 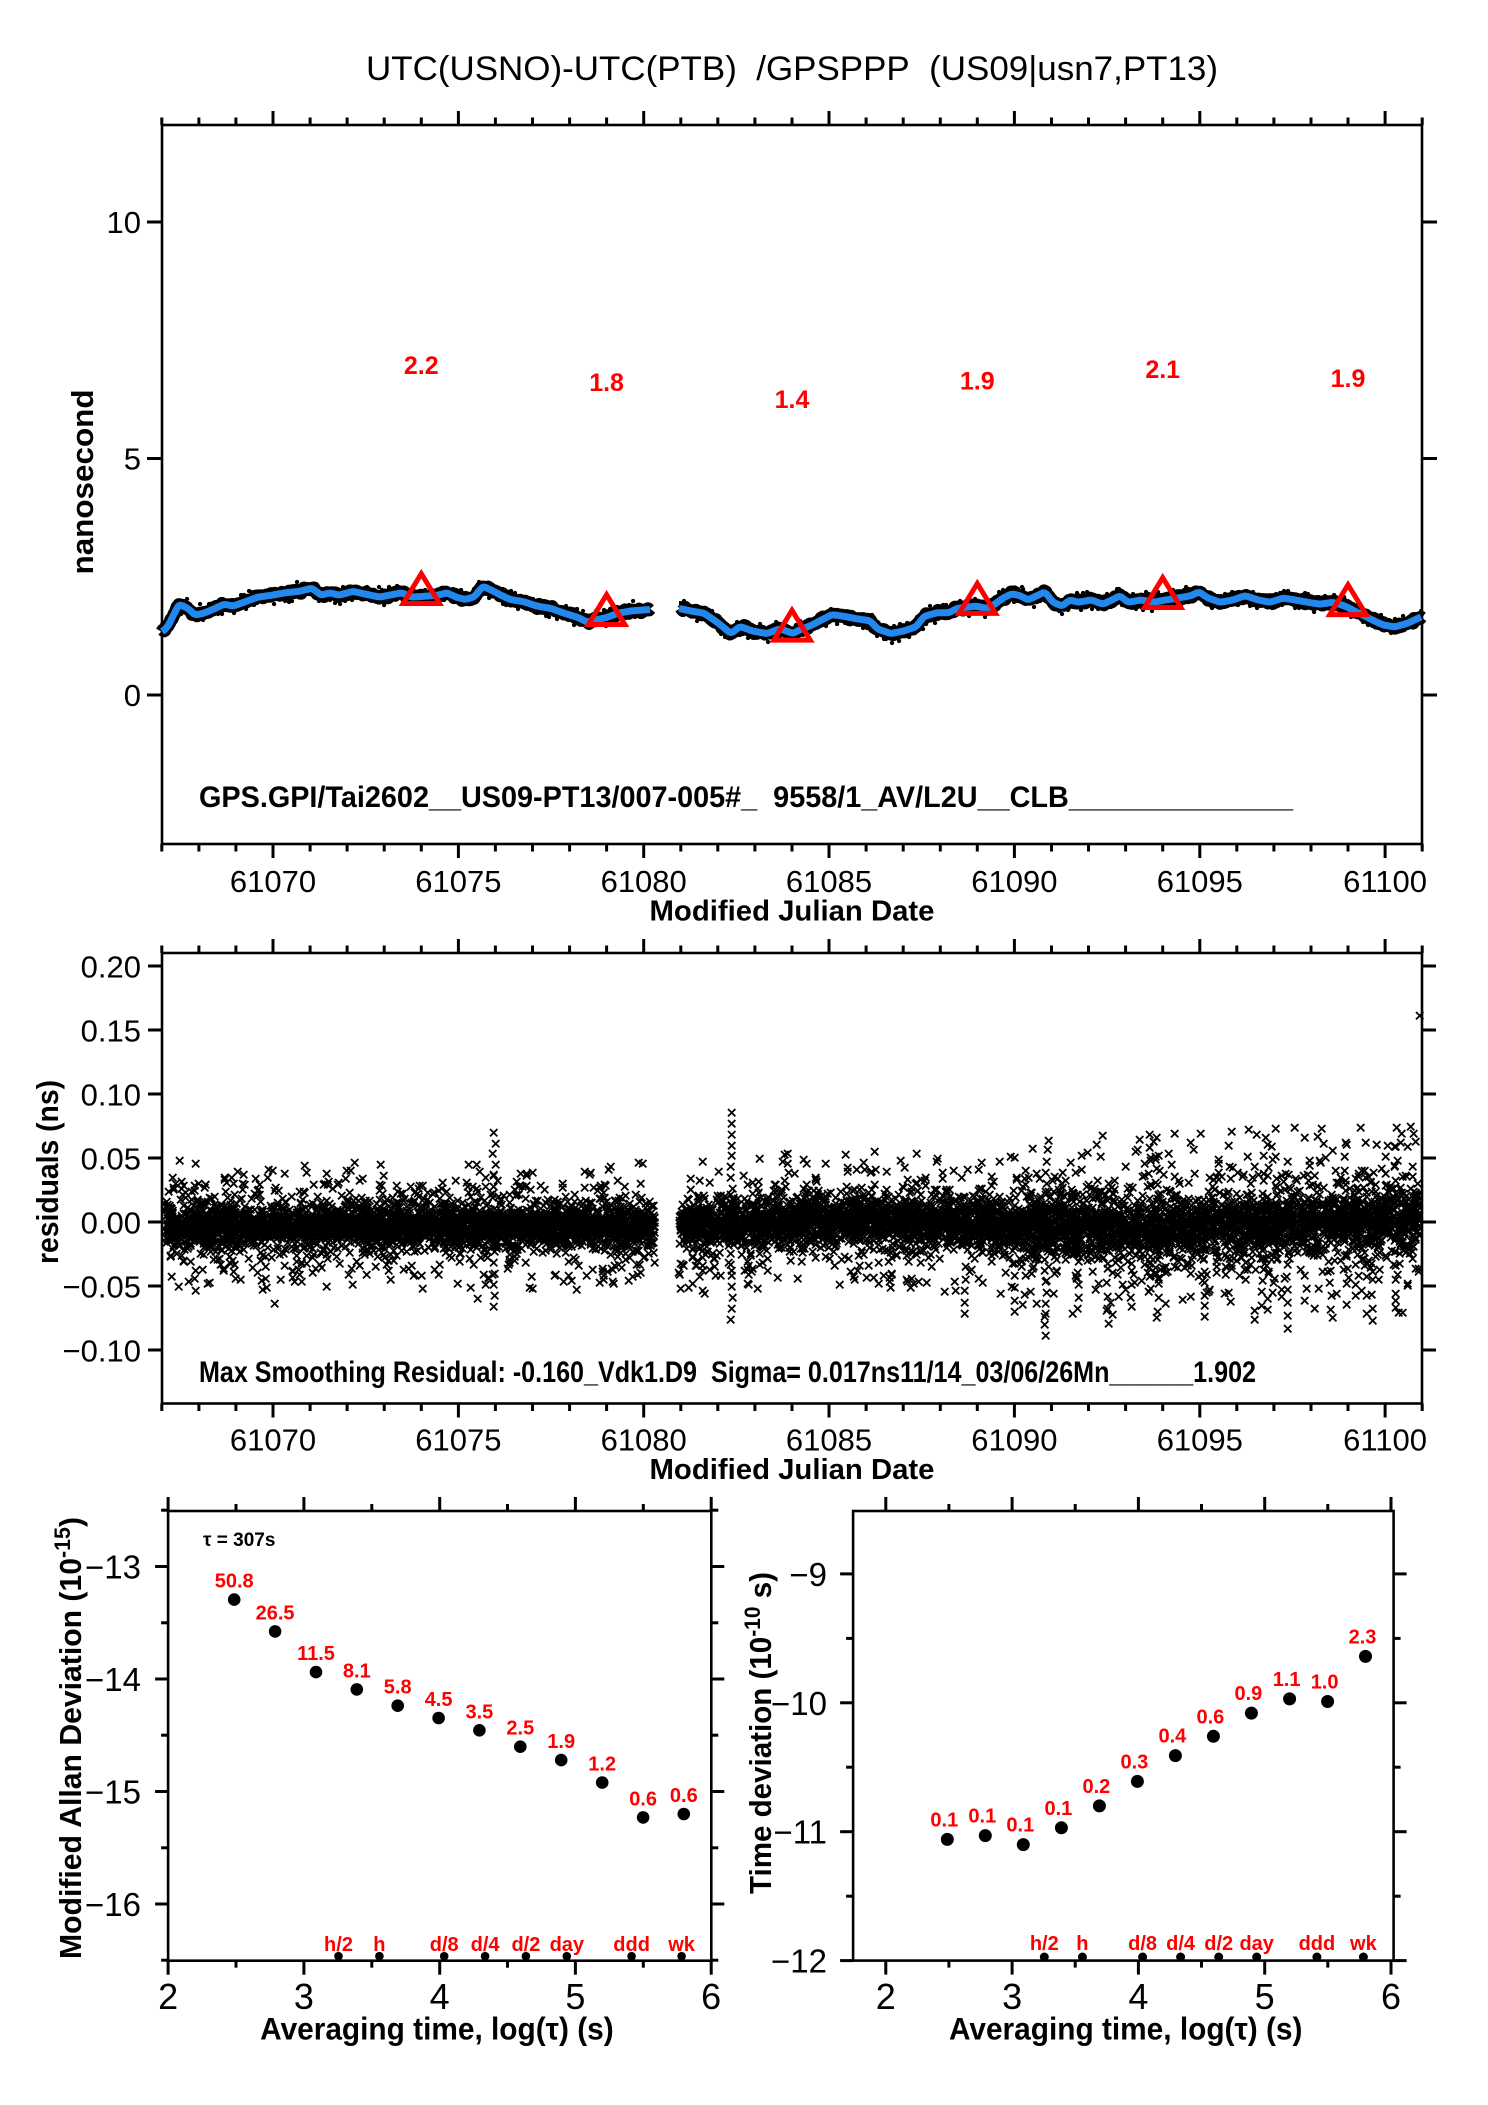 What do you see at coordinates (1363, 1637) in the screenshot?
I see `svg-text: 2.3` at bounding box center [1363, 1637].